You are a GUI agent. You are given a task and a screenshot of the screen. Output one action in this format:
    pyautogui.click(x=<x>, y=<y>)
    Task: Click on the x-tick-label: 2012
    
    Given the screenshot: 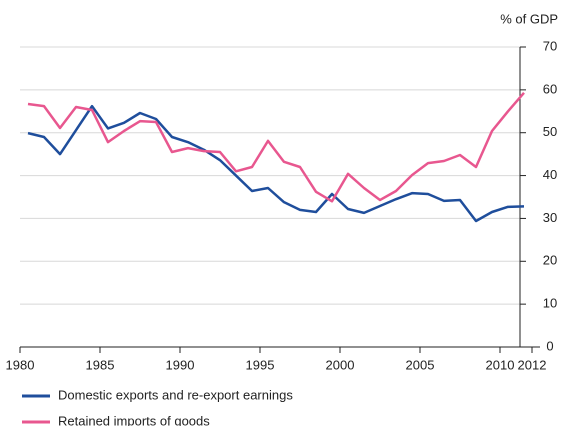 What is the action you would take?
    pyautogui.click(x=532, y=364)
    